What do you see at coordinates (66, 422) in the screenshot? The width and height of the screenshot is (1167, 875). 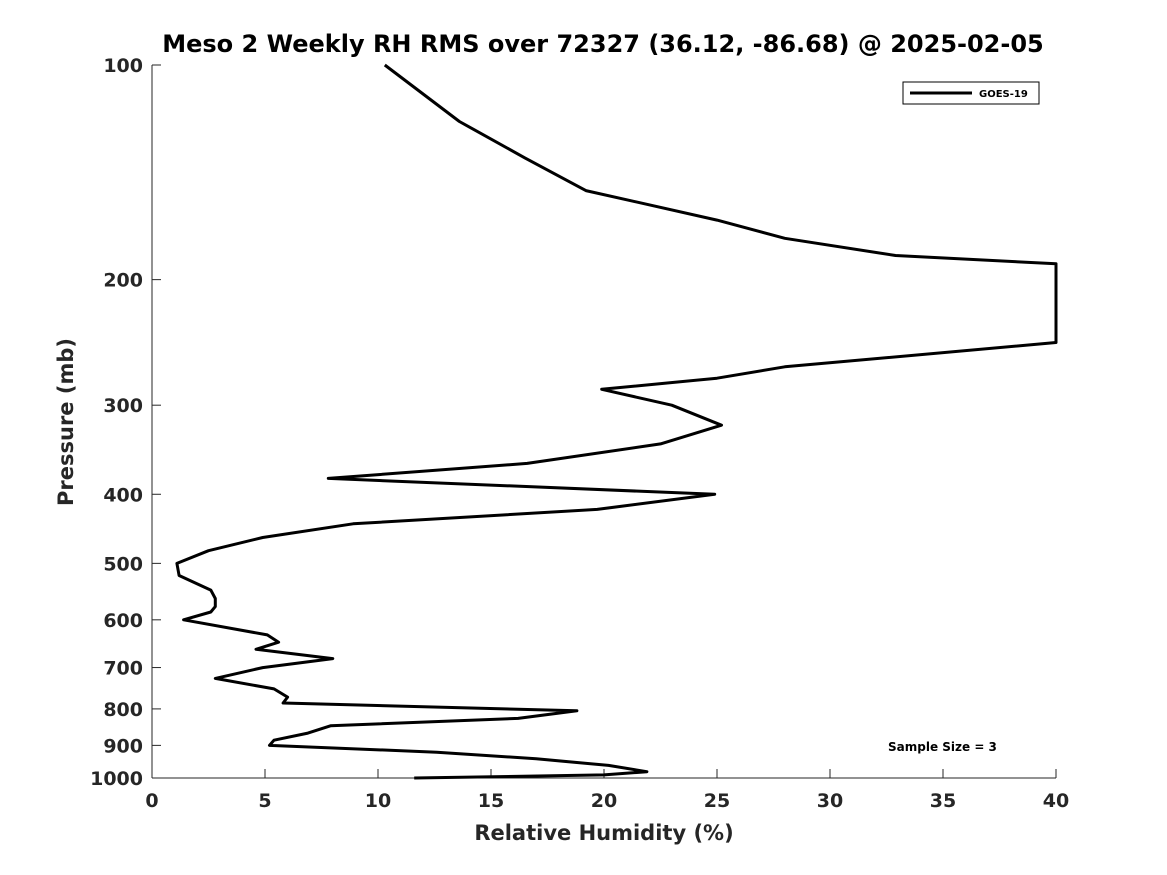 I see `y-axis-label: Pressure (mb)` at bounding box center [66, 422].